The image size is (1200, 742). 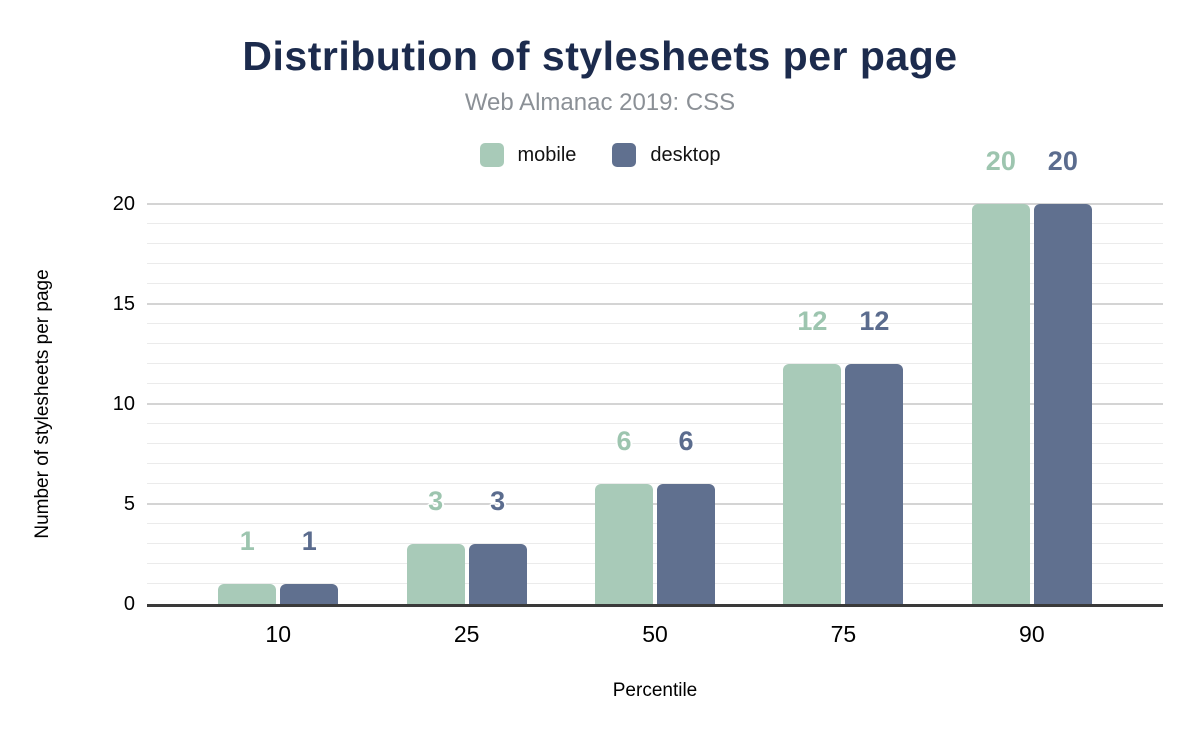 What do you see at coordinates (874, 456) in the screenshot?
I see `bar-desktop-p75: 12` at bounding box center [874, 456].